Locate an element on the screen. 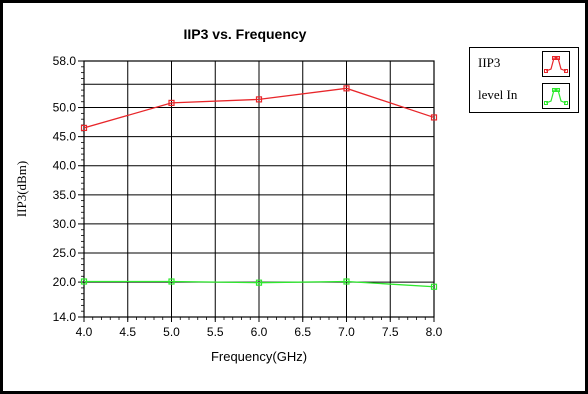 Image resolution: width=588 pixels, height=394 pixels. y-axis-label: IIP3(dBm) is located at coordinates (21, 189).